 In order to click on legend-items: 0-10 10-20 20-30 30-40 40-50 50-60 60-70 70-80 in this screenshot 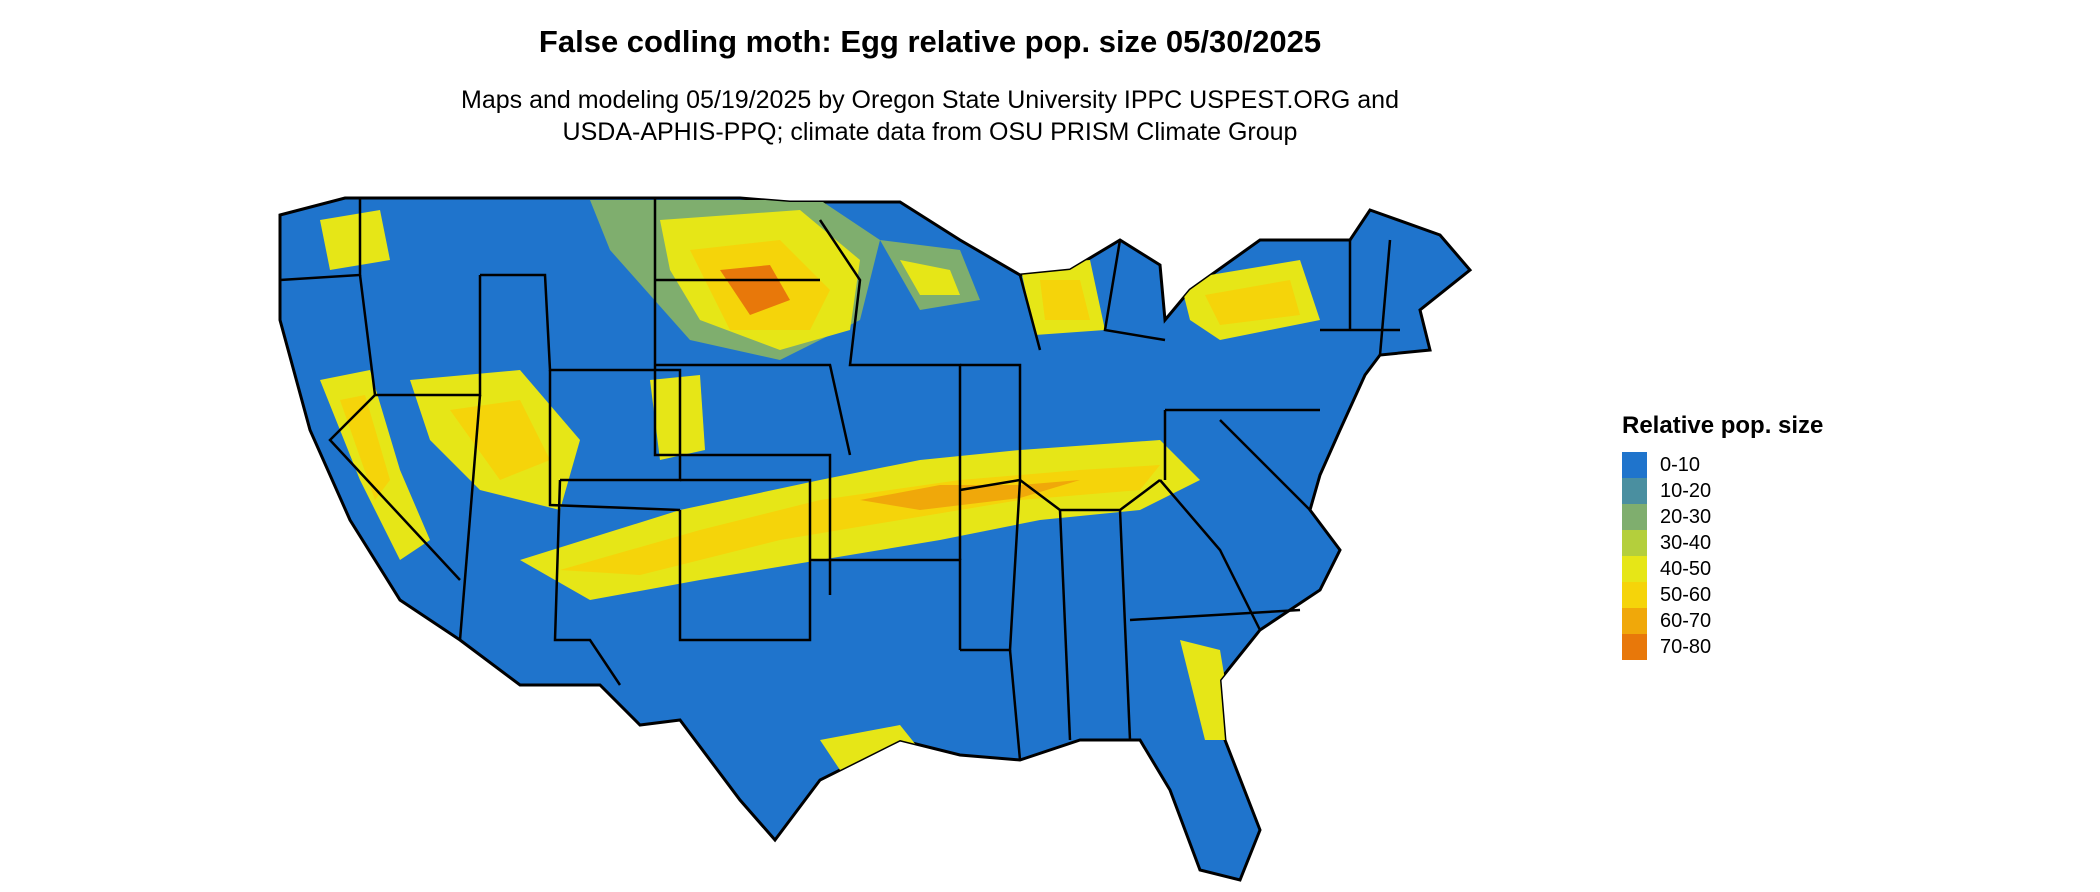, I will do `click(1722, 556)`.